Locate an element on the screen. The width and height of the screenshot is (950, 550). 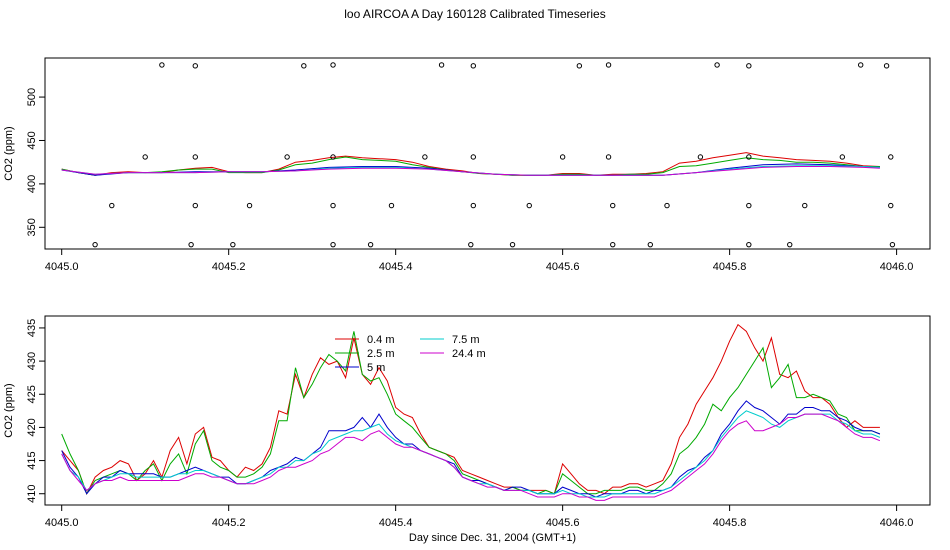
y-tick-label: 400 is located at coordinates (32, 184).